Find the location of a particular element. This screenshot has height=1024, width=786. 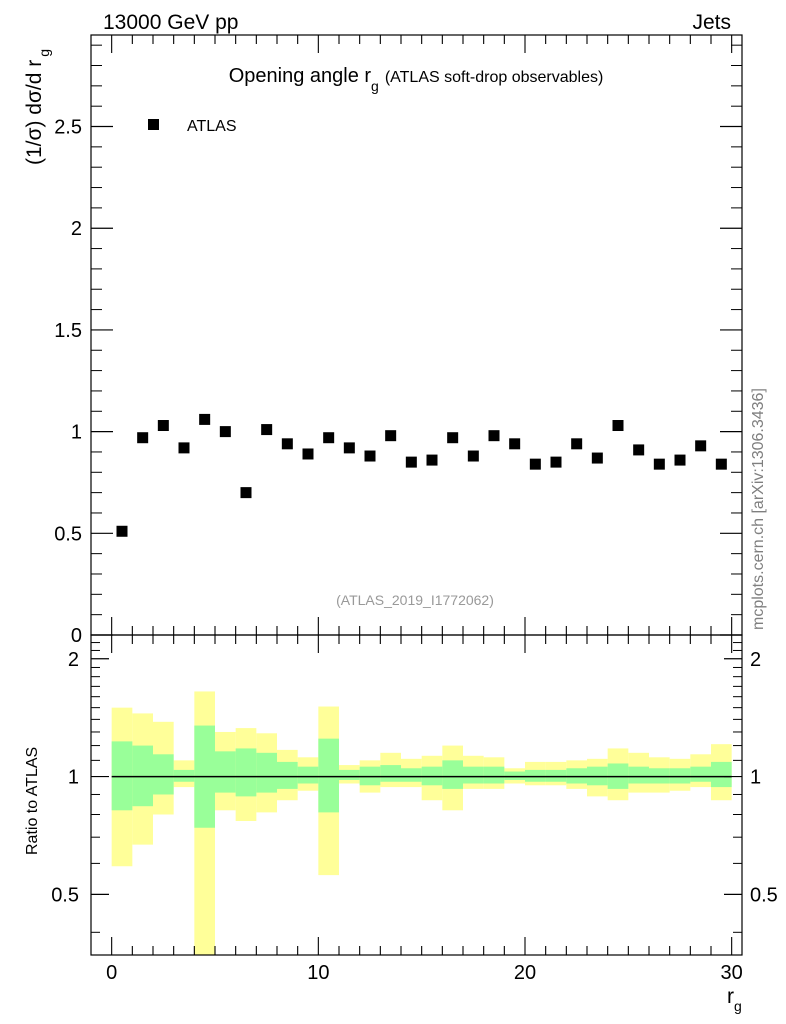

x-tick-label: 20 is located at coordinates (525, 973).